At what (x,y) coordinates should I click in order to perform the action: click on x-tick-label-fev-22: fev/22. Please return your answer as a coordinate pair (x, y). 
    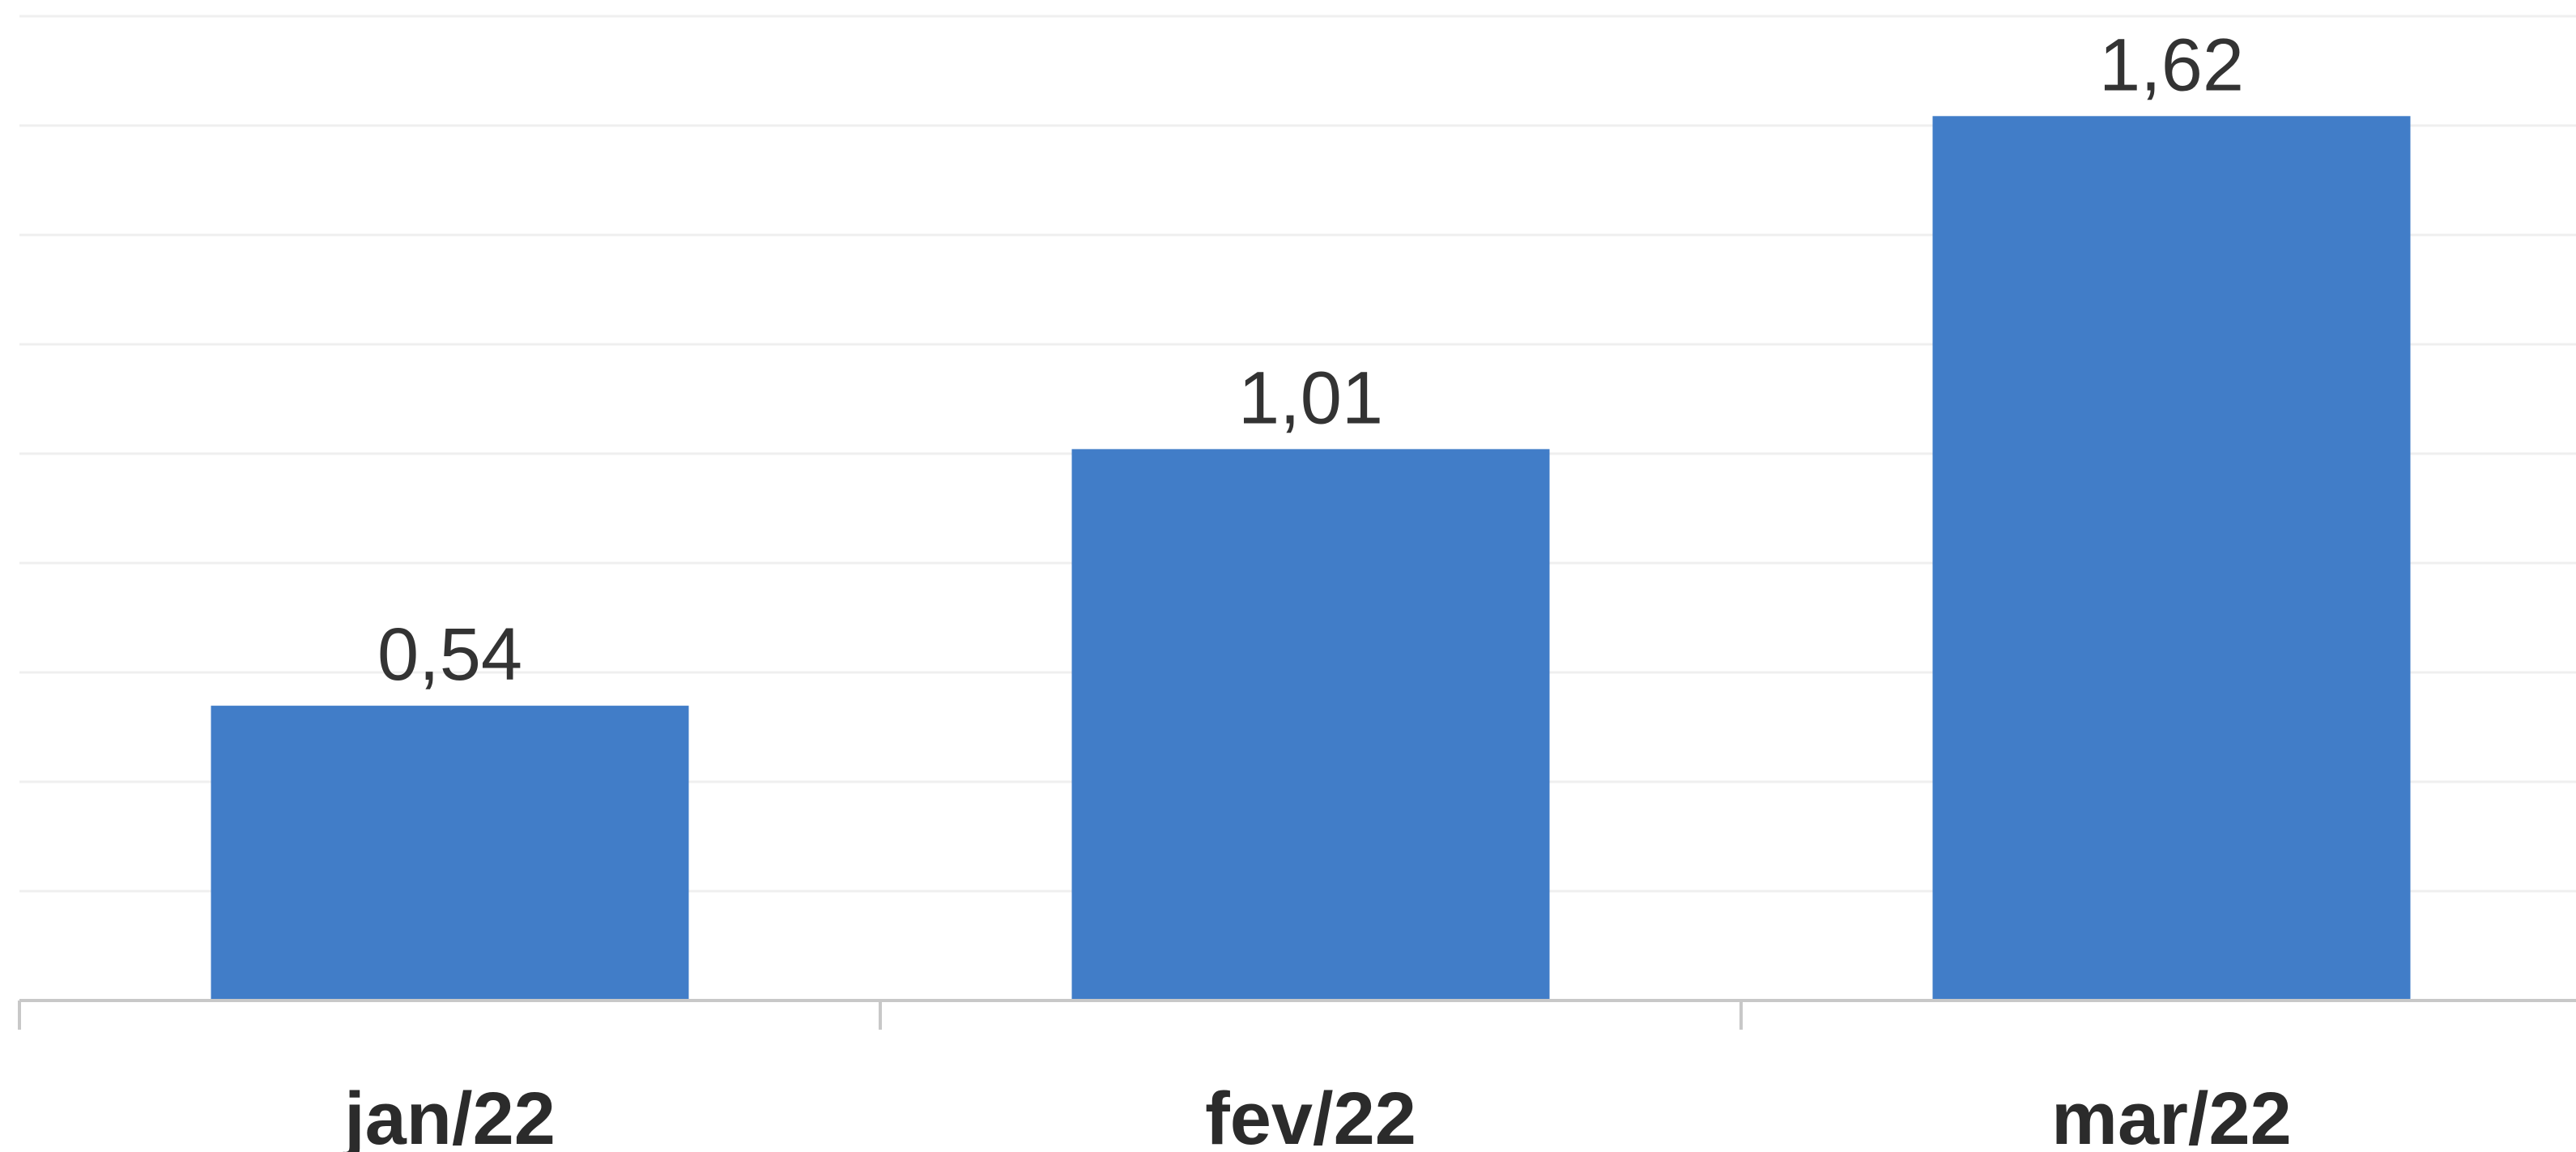
    Looking at the image, I should click on (1310, 1114).